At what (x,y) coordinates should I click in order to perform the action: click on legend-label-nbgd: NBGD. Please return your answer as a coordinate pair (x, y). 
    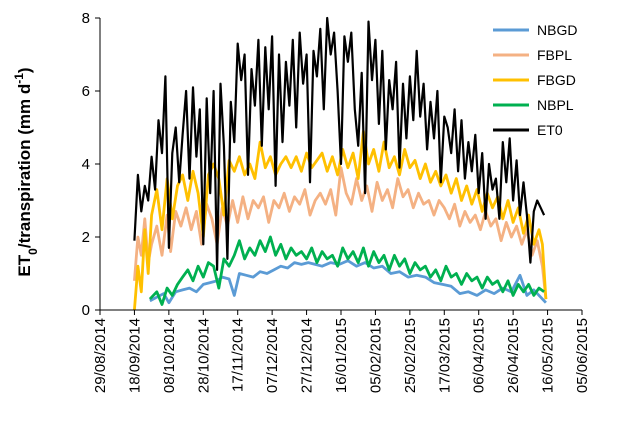
    Looking at the image, I should click on (557, 30).